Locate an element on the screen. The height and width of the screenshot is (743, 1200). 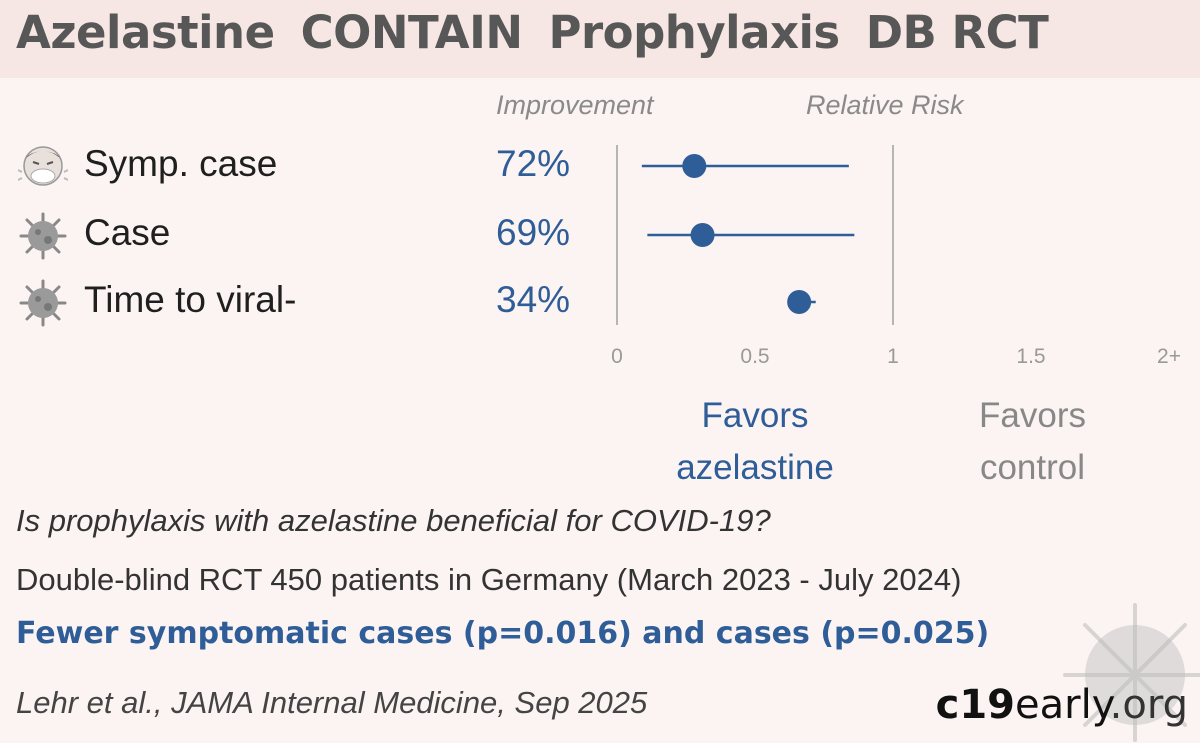
row-label-case: Case is located at coordinates (127, 232).